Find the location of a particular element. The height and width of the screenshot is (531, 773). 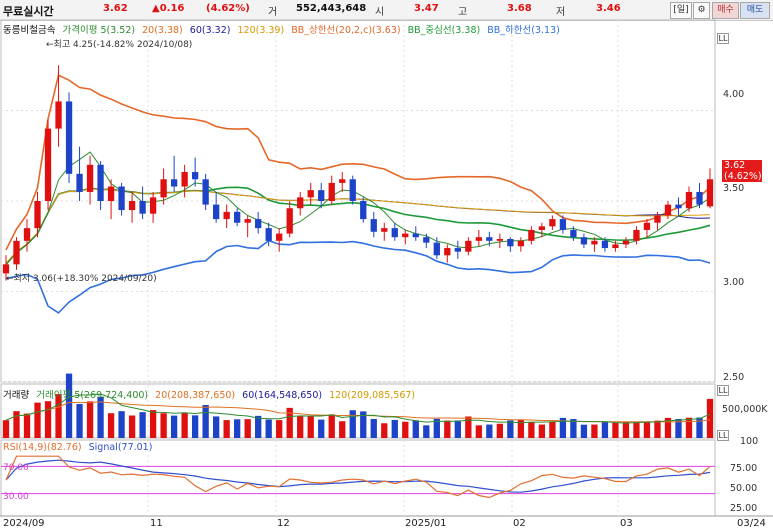

legend-vol-ma20: 20(208,387,650) is located at coordinates (195, 395).